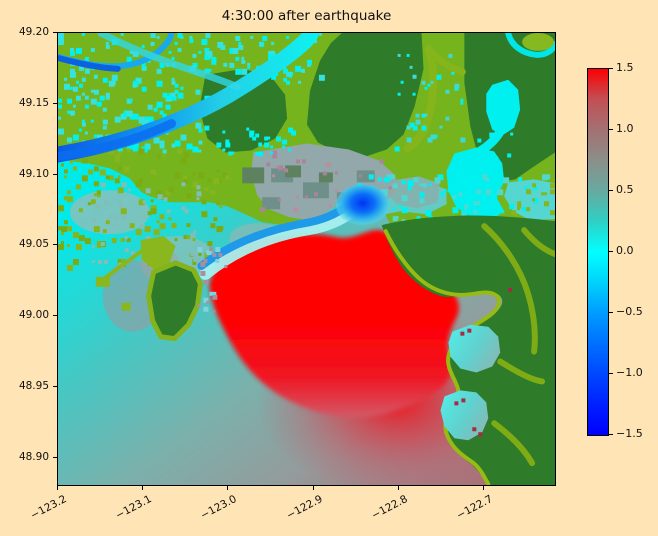  Describe the element at coordinates (362, 205) in the screenshot. I see `trough-deep-blob` at that location.